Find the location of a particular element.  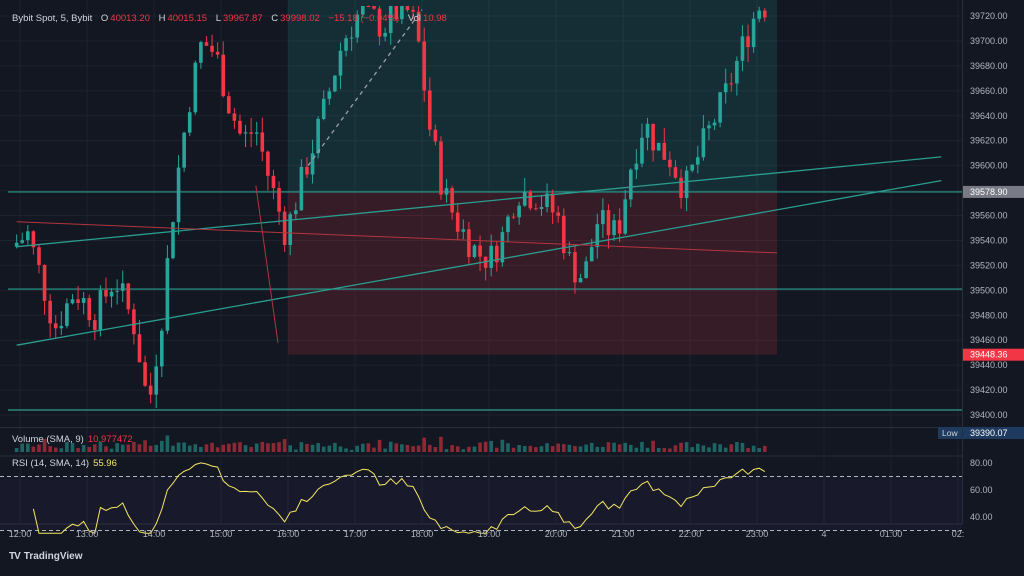

rsi-indicator-label: RSI (14, SMA, 14) is located at coordinates (51, 463).